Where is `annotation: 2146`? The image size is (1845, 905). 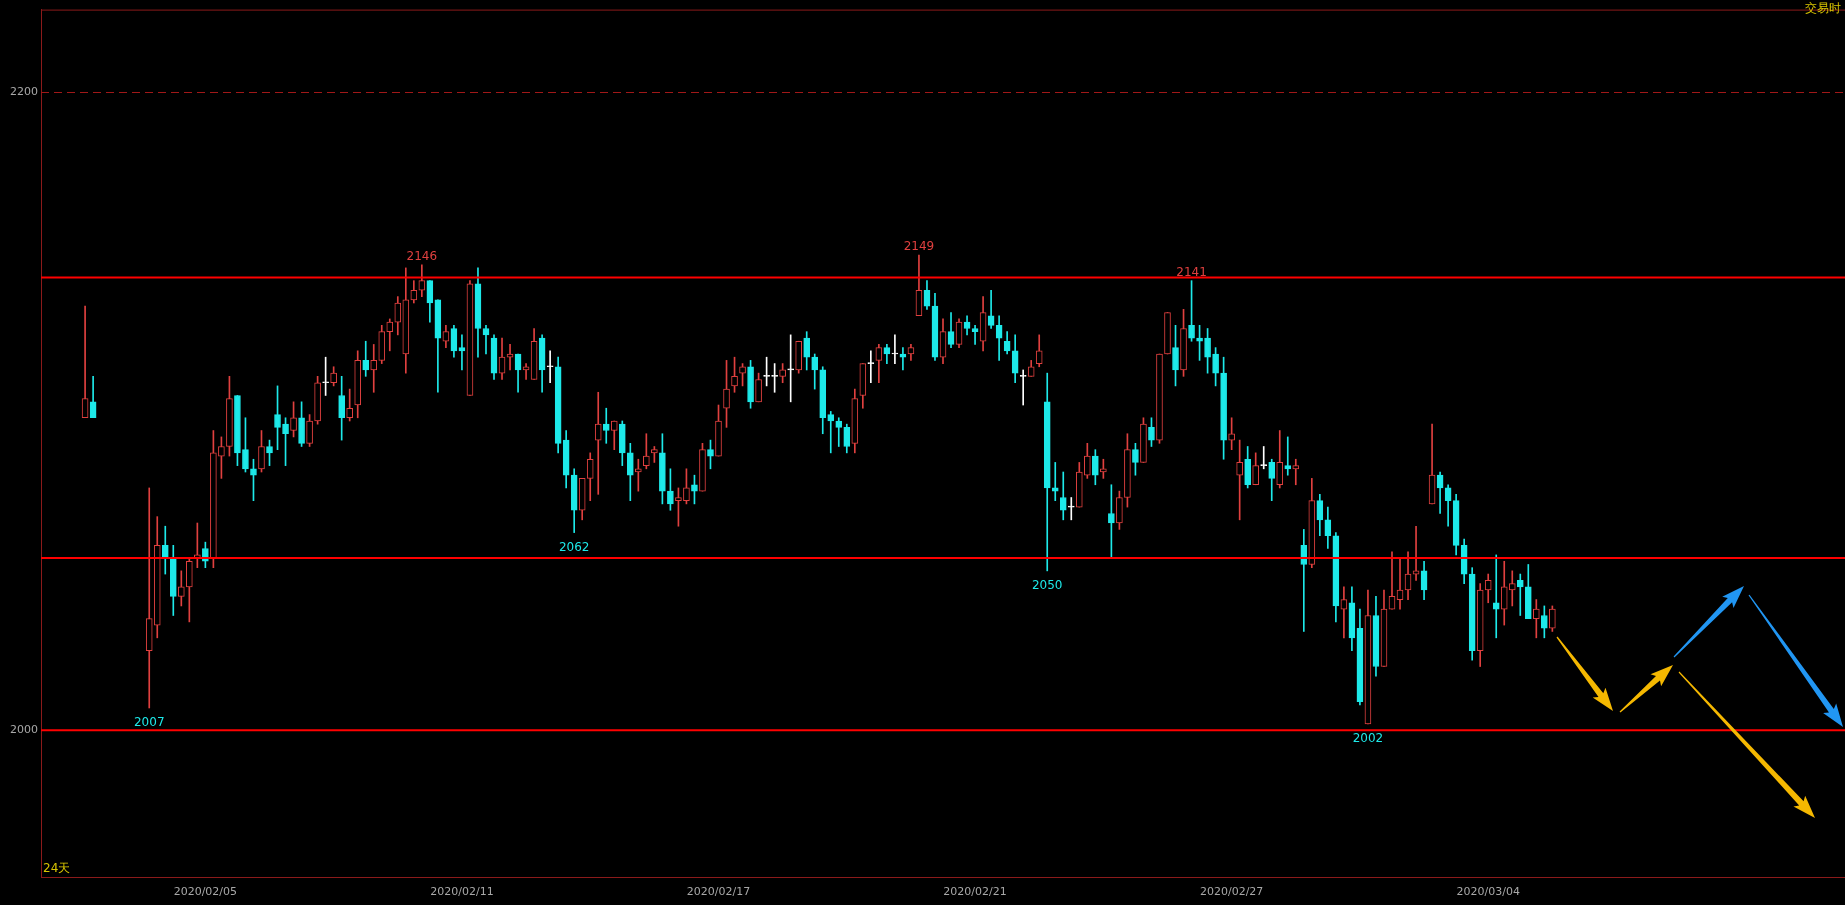 annotation: 2146 is located at coordinates (422, 255).